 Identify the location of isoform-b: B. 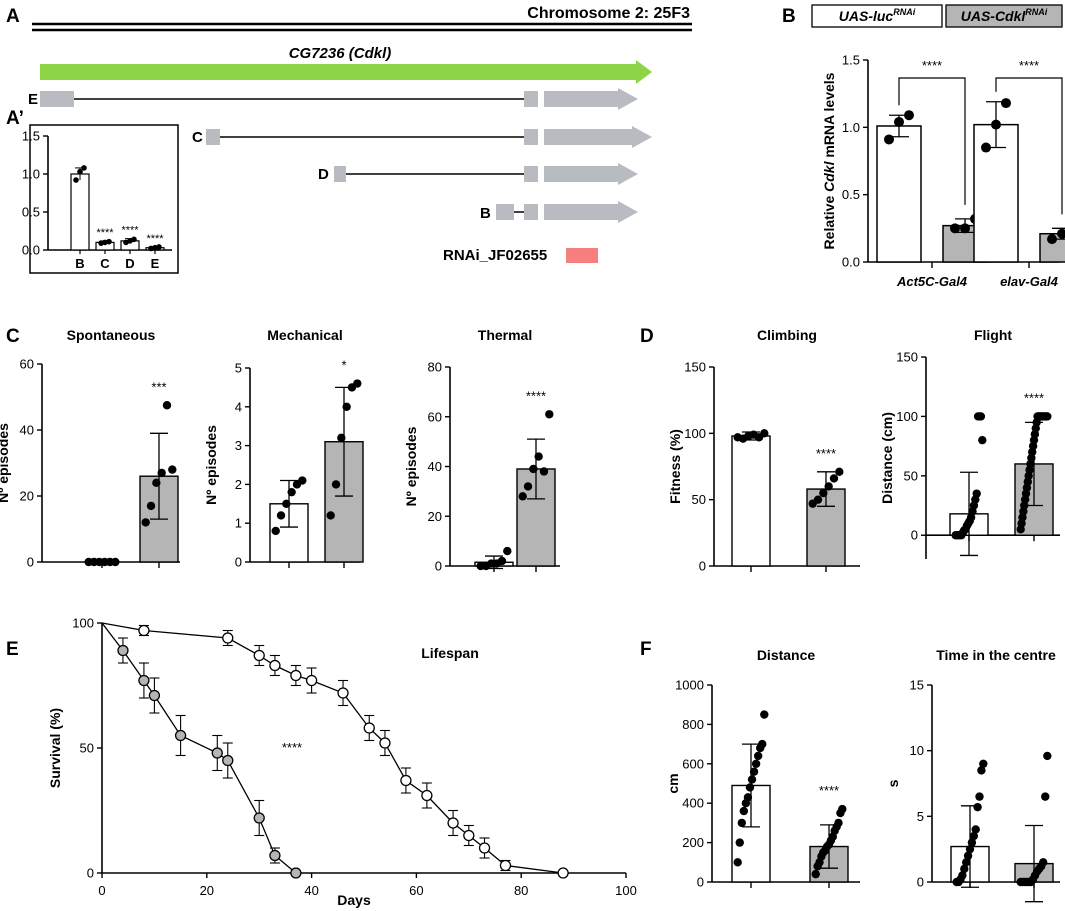
(559, 212).